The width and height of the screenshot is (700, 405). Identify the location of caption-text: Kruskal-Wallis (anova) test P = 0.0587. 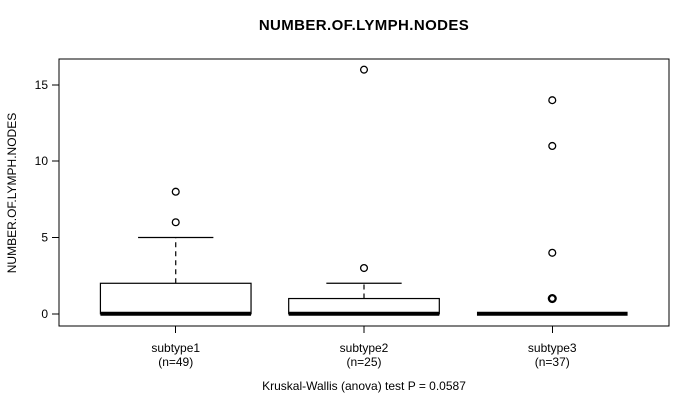
(364, 386).